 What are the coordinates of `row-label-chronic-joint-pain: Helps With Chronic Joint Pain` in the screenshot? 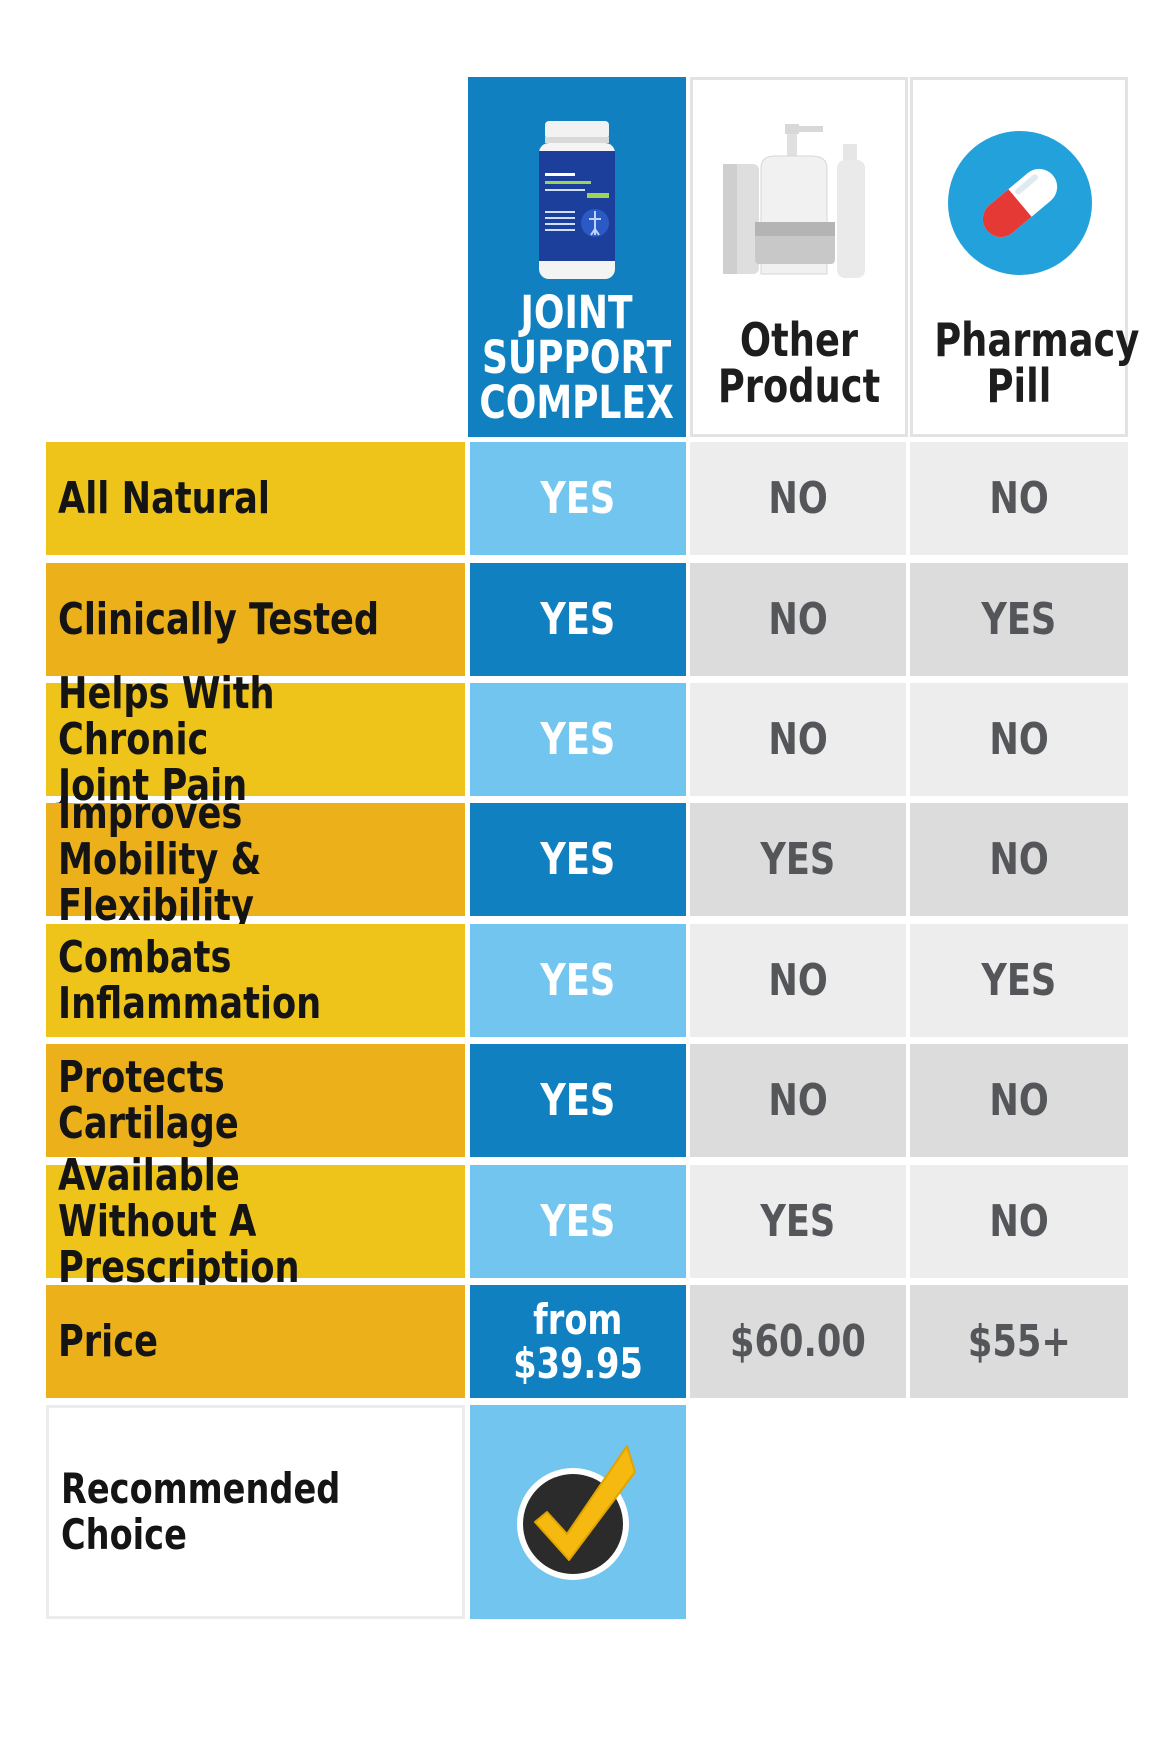 It's located at (255, 739).